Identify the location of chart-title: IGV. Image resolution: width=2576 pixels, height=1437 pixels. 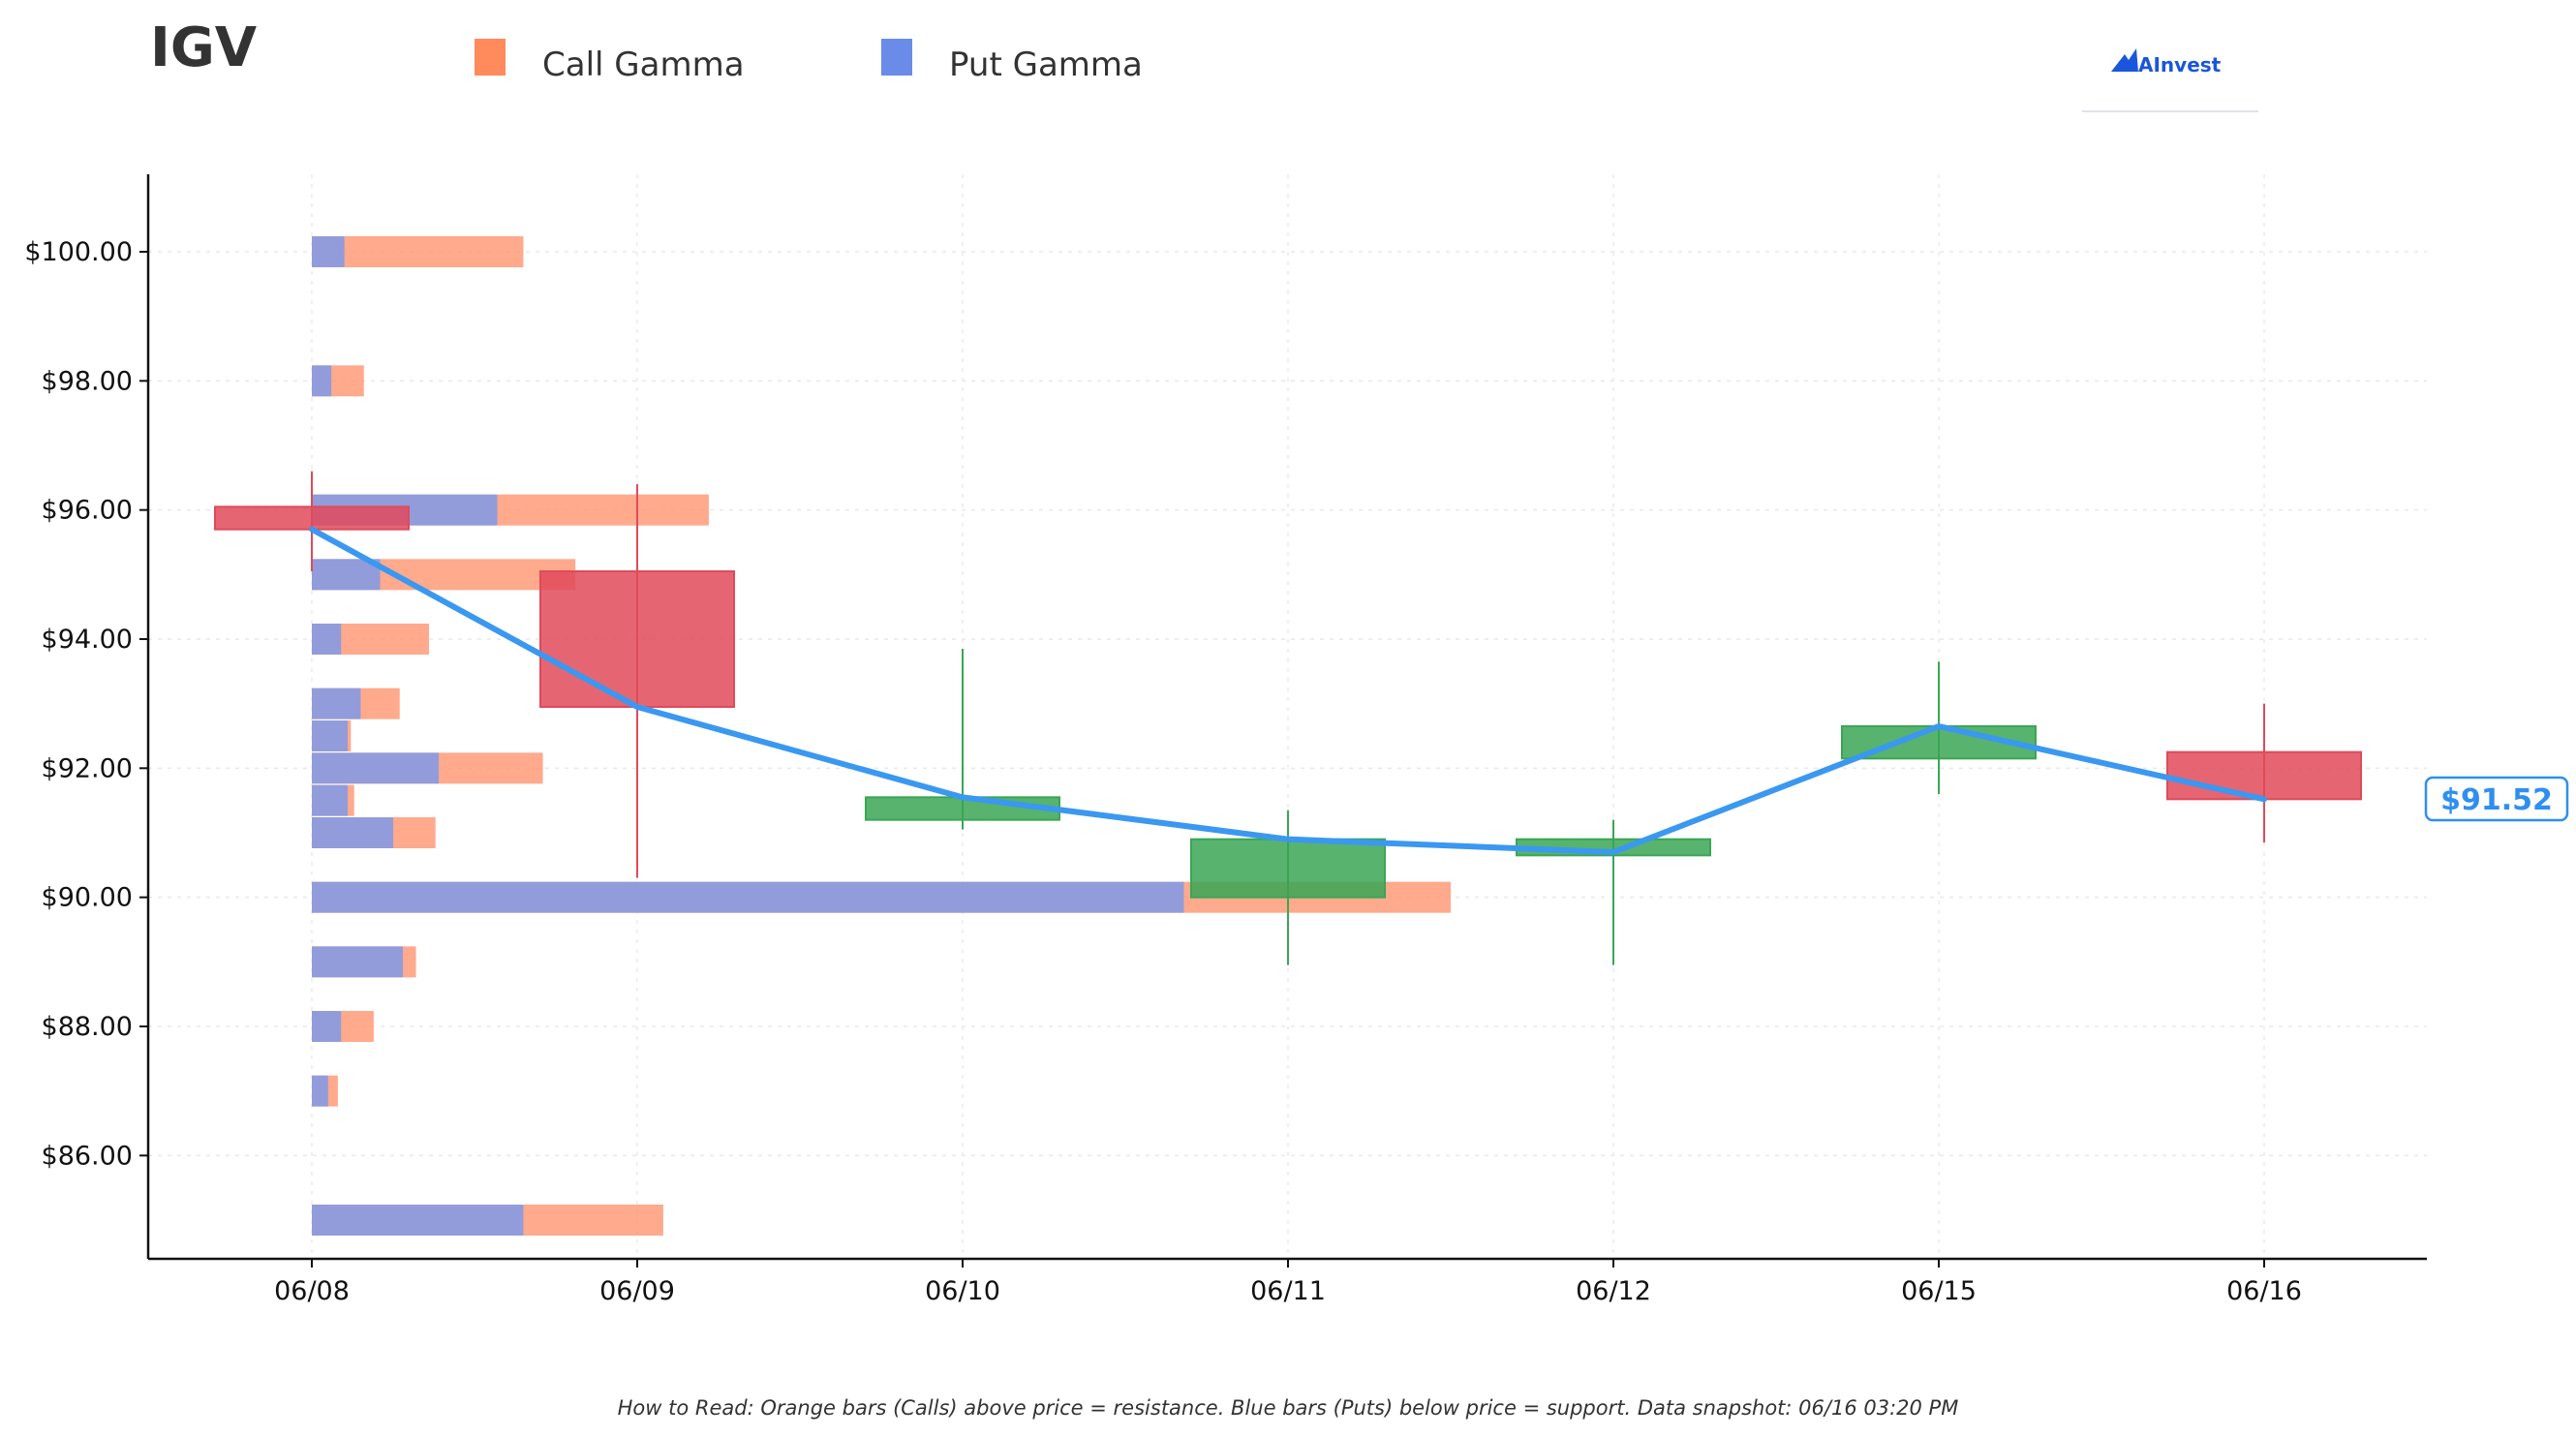
(204, 48).